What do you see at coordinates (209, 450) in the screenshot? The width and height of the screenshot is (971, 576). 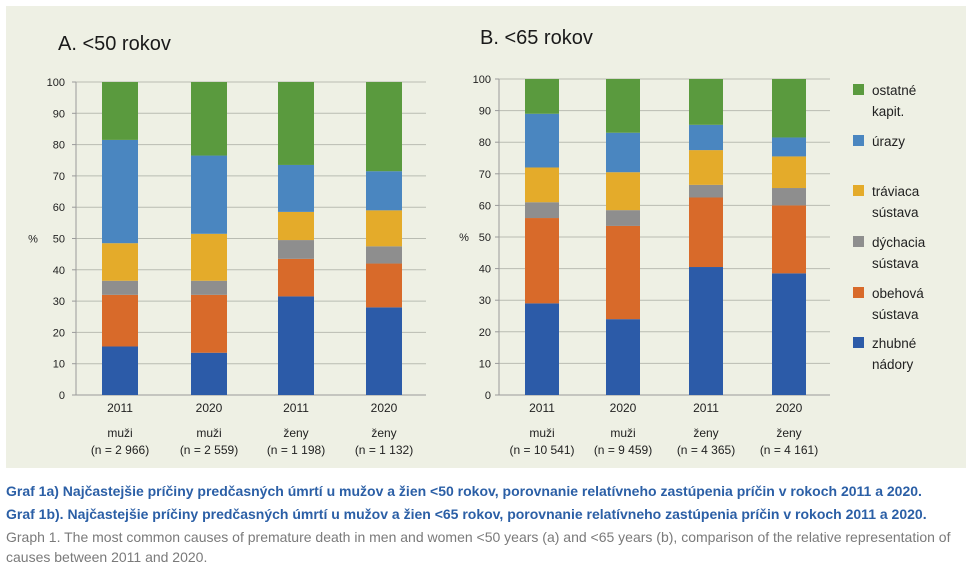 I see `chart-a-x-n-label: (n = 2 559)` at bounding box center [209, 450].